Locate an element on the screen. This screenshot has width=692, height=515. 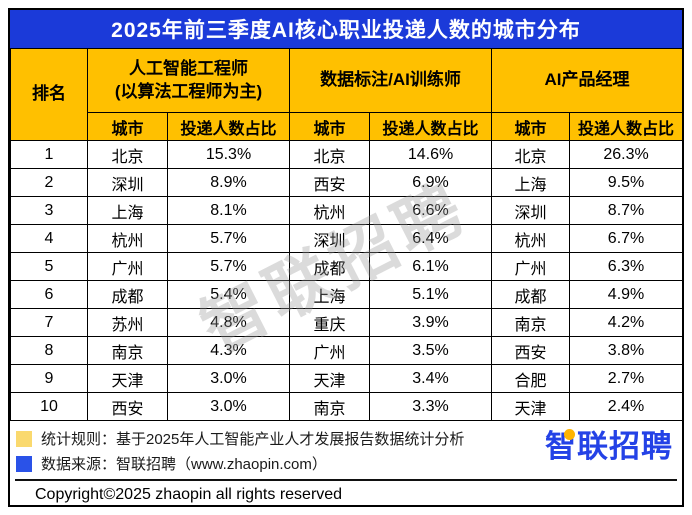
subheader-city-2: 城市 is located at coordinates (330, 126).